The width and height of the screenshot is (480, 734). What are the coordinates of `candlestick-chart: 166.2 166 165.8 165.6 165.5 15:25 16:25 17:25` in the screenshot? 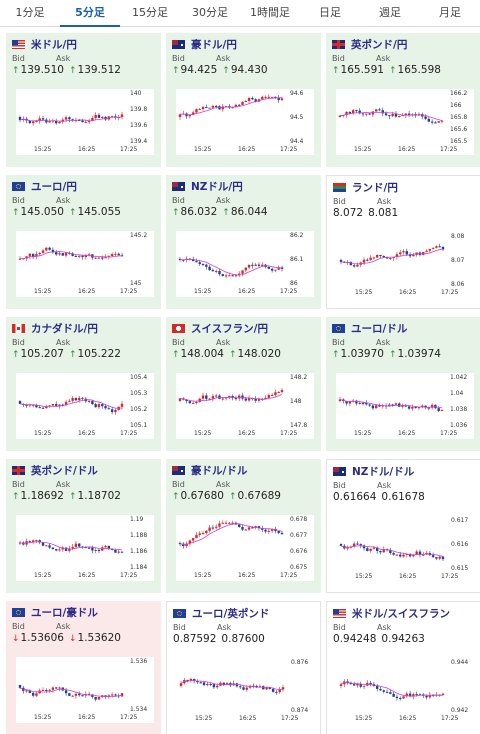 It's located at (405, 122).